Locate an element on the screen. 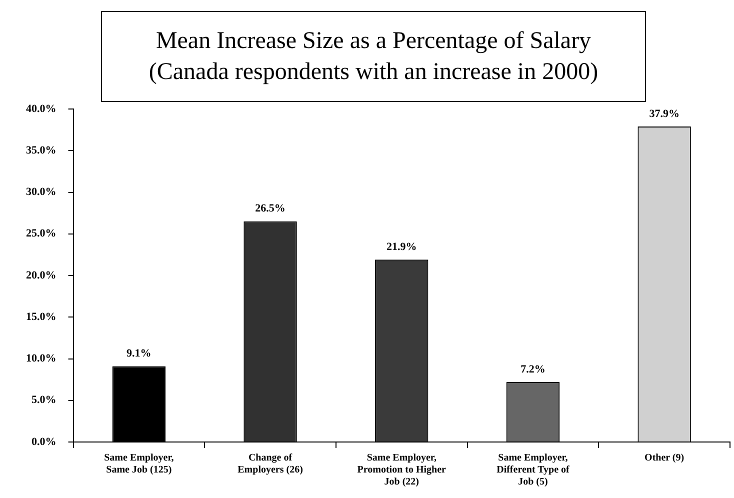  x-tick-label: Same Employer, Different Type of Job (5) is located at coordinates (533, 470).